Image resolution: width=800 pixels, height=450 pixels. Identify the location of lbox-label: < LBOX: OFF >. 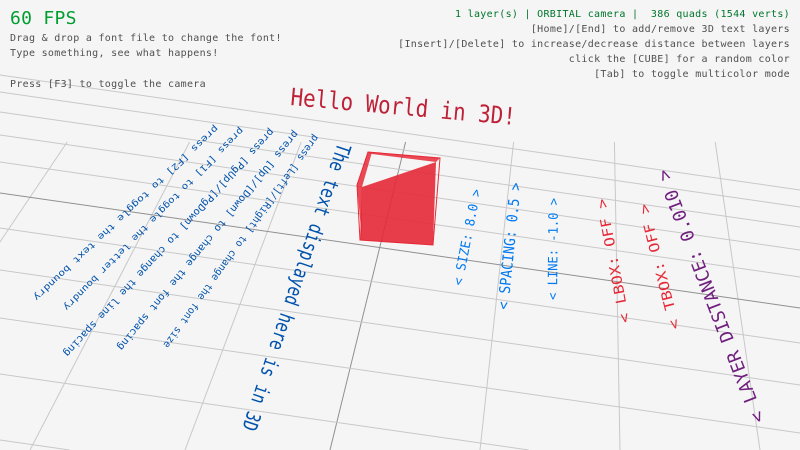
(614, 260).